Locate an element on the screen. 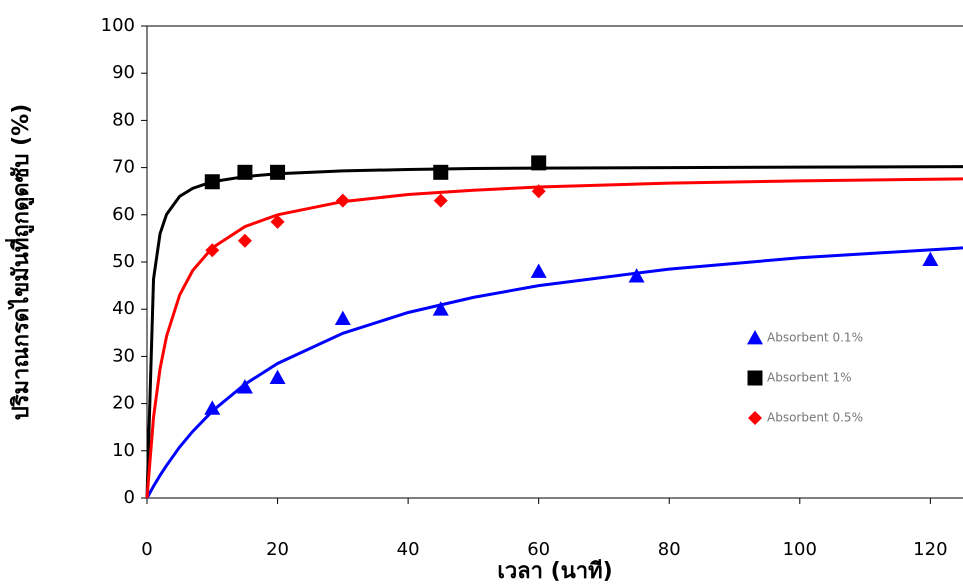 This screenshot has height=587, width=963. y-tick-label: 60 is located at coordinates (123, 214).